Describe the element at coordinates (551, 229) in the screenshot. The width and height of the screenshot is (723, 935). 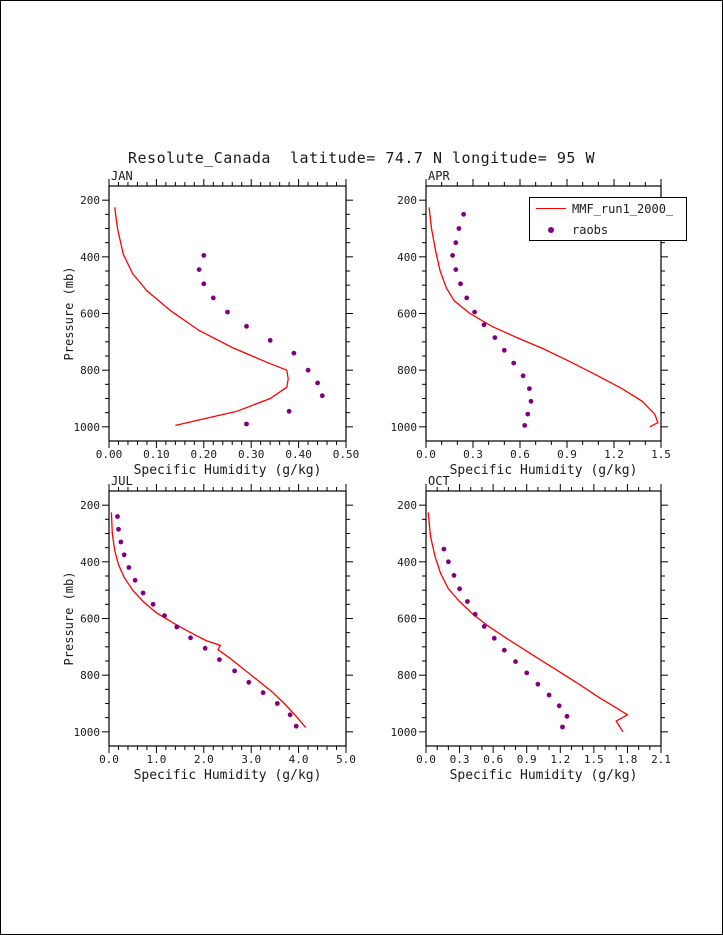
I see `legend-dot-sample` at that location.